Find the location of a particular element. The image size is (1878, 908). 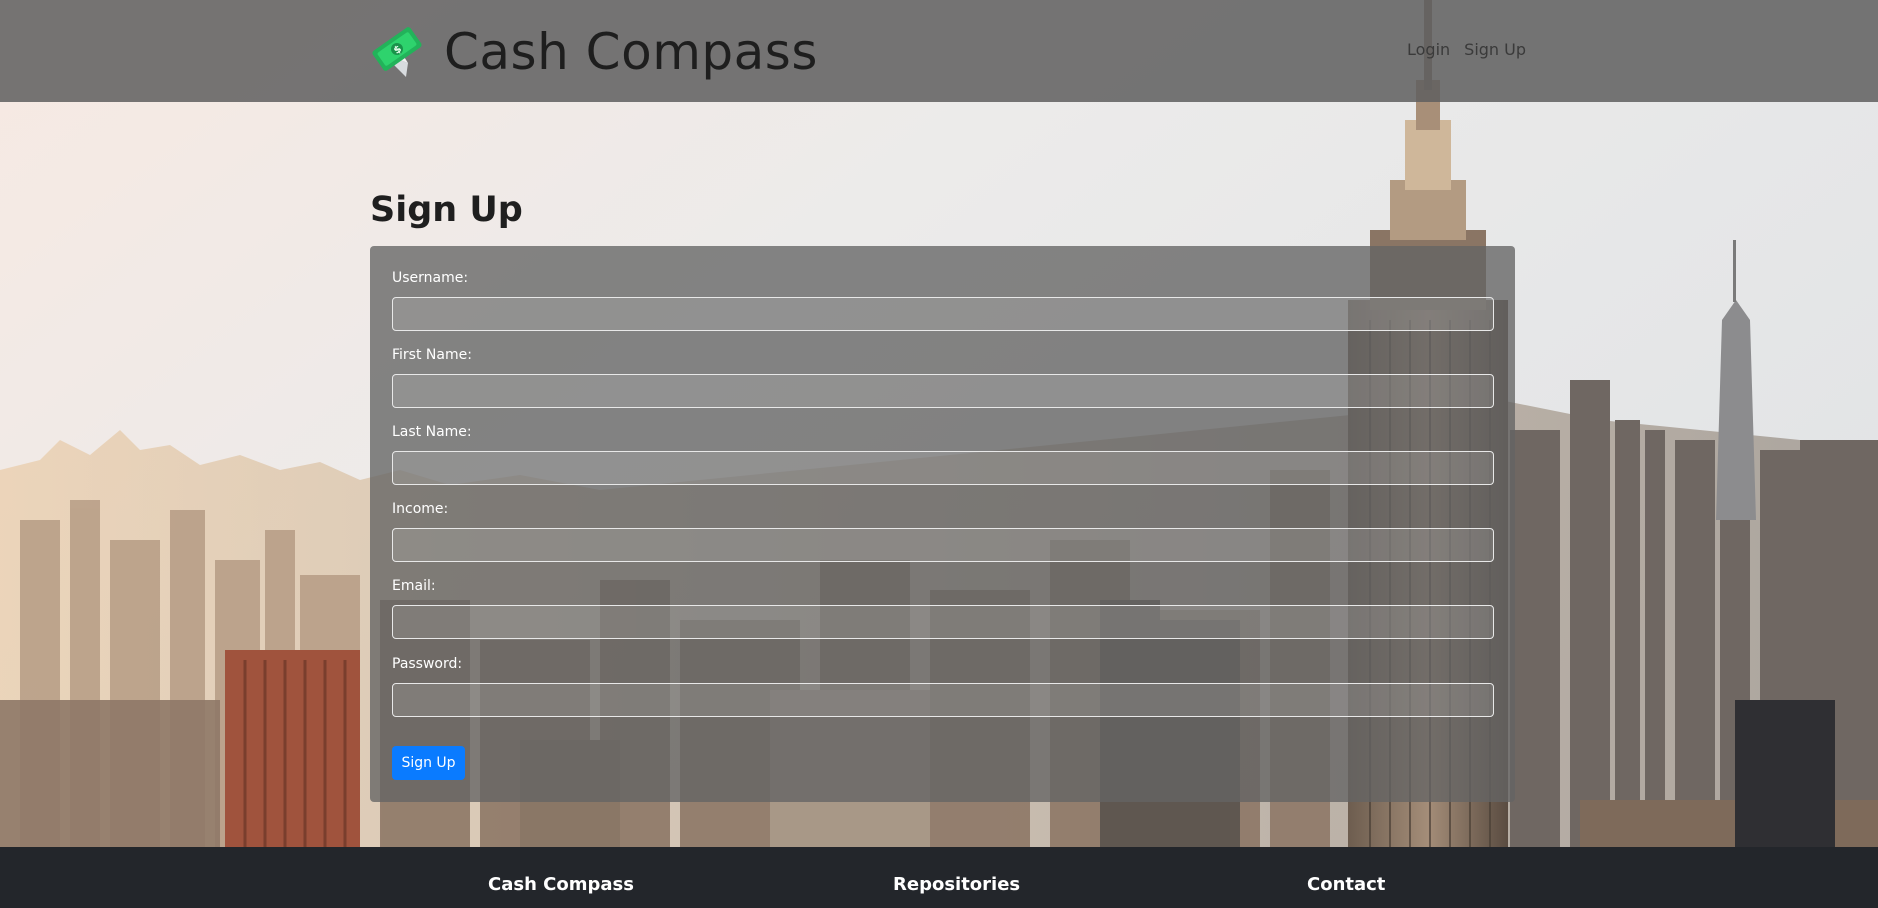

footer: Cash Compass Repositories Contact is located at coordinates (939, 877).